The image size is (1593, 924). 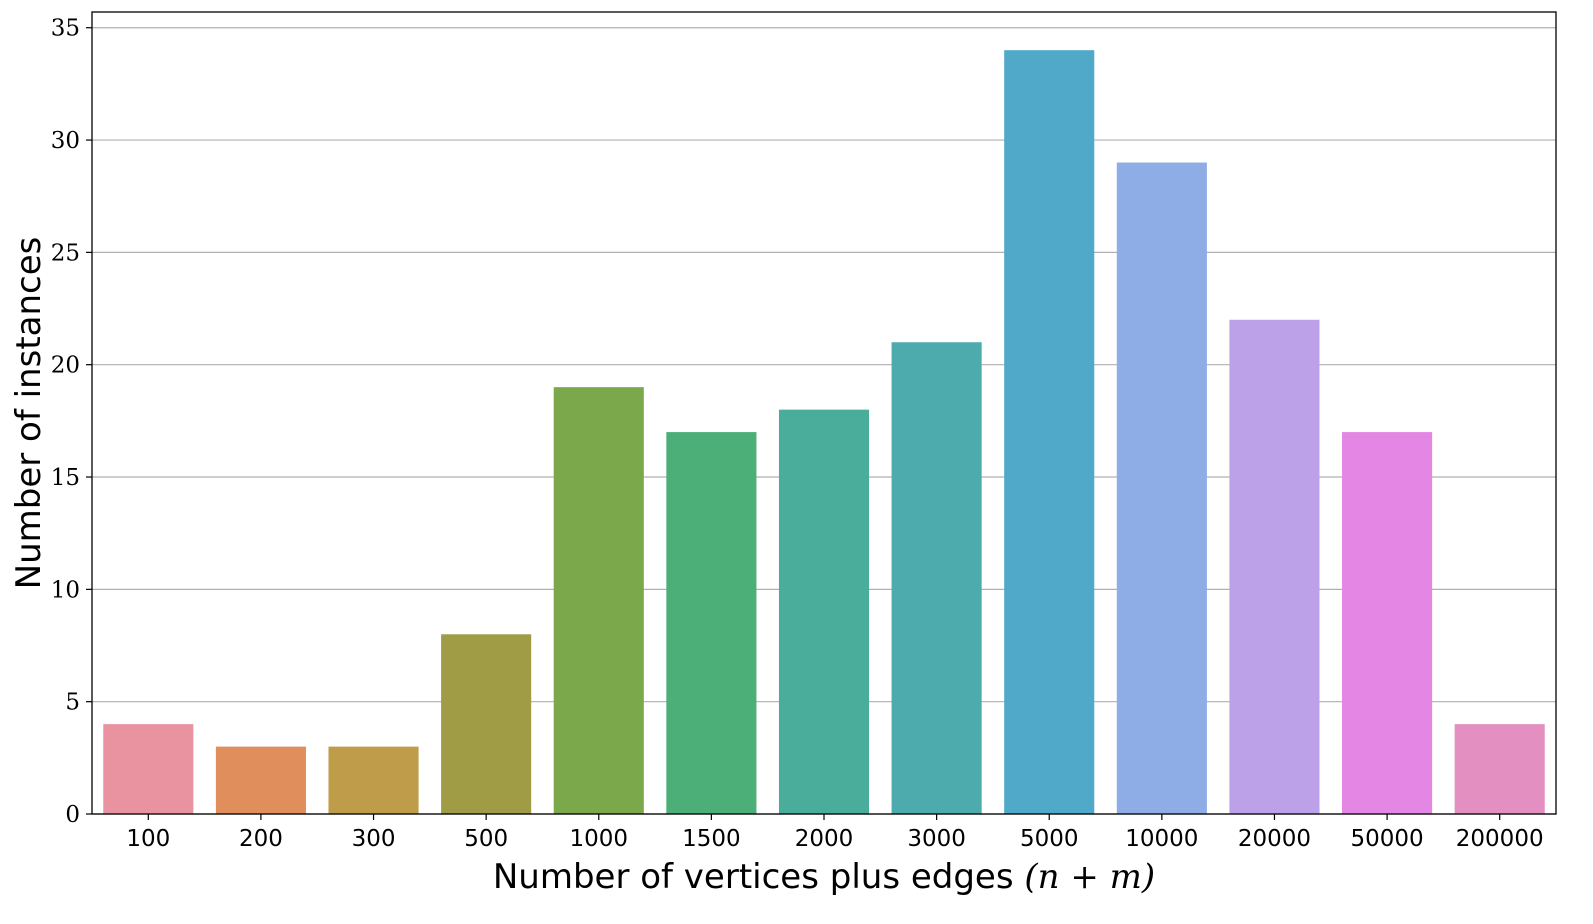 What do you see at coordinates (936, 839) in the screenshot?
I see `x-tick-label: 3000` at bounding box center [936, 839].